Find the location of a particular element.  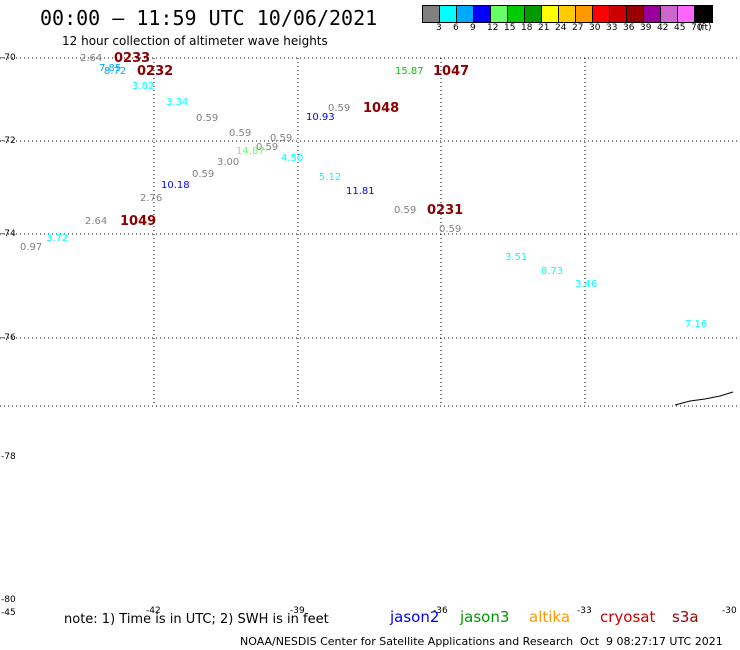

satellite-jason2: jason2 is located at coordinates (415, 617).